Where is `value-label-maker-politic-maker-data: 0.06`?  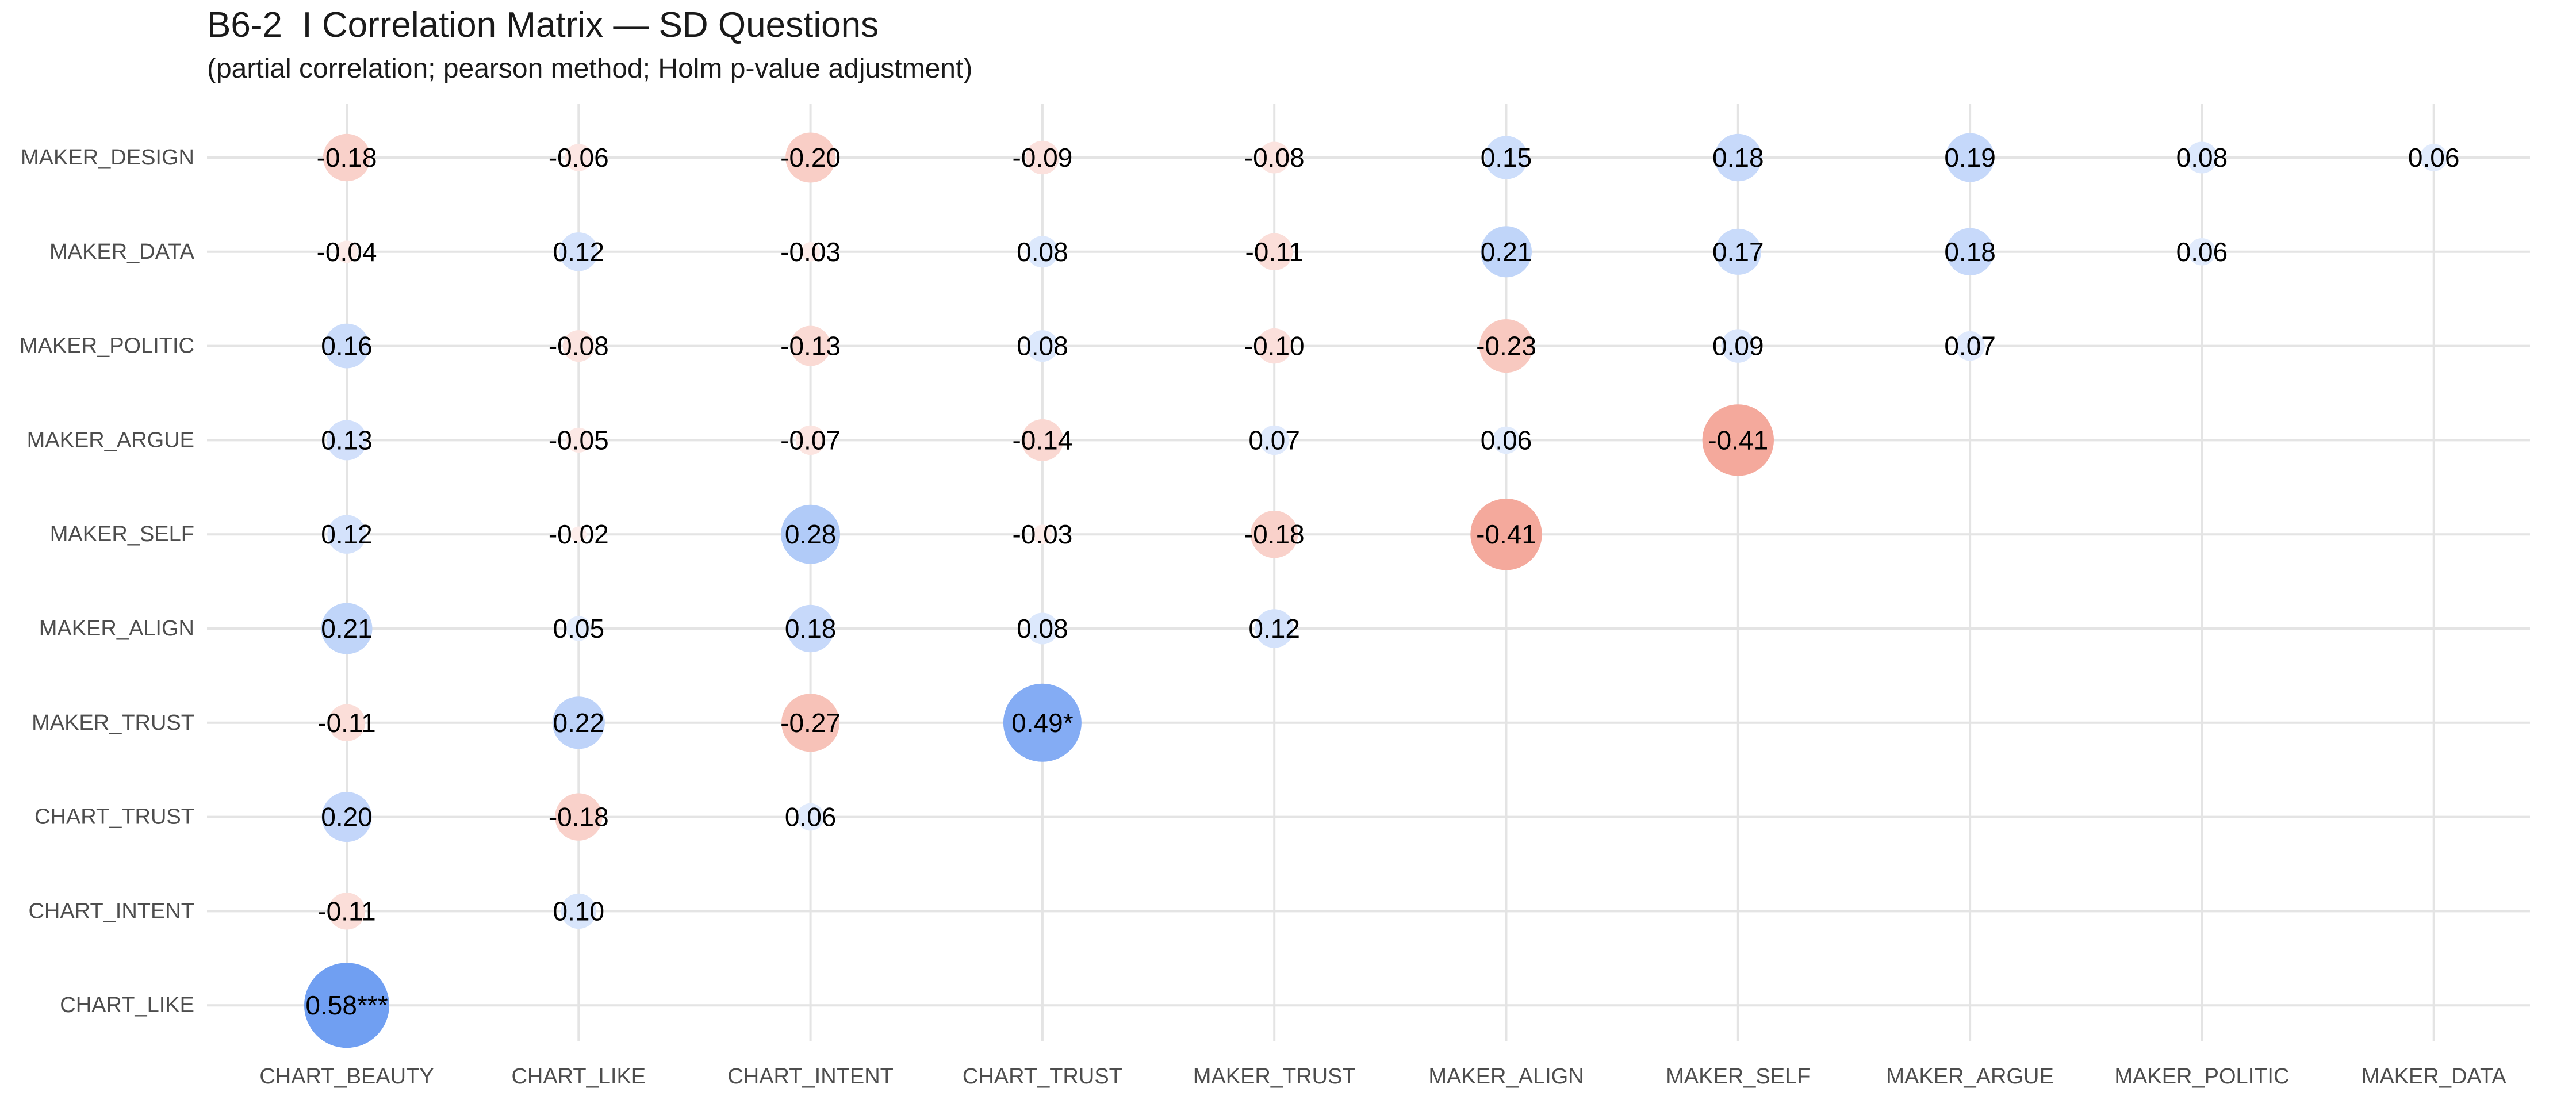 value-label-maker-politic-maker-data: 0.06 is located at coordinates (2202, 252).